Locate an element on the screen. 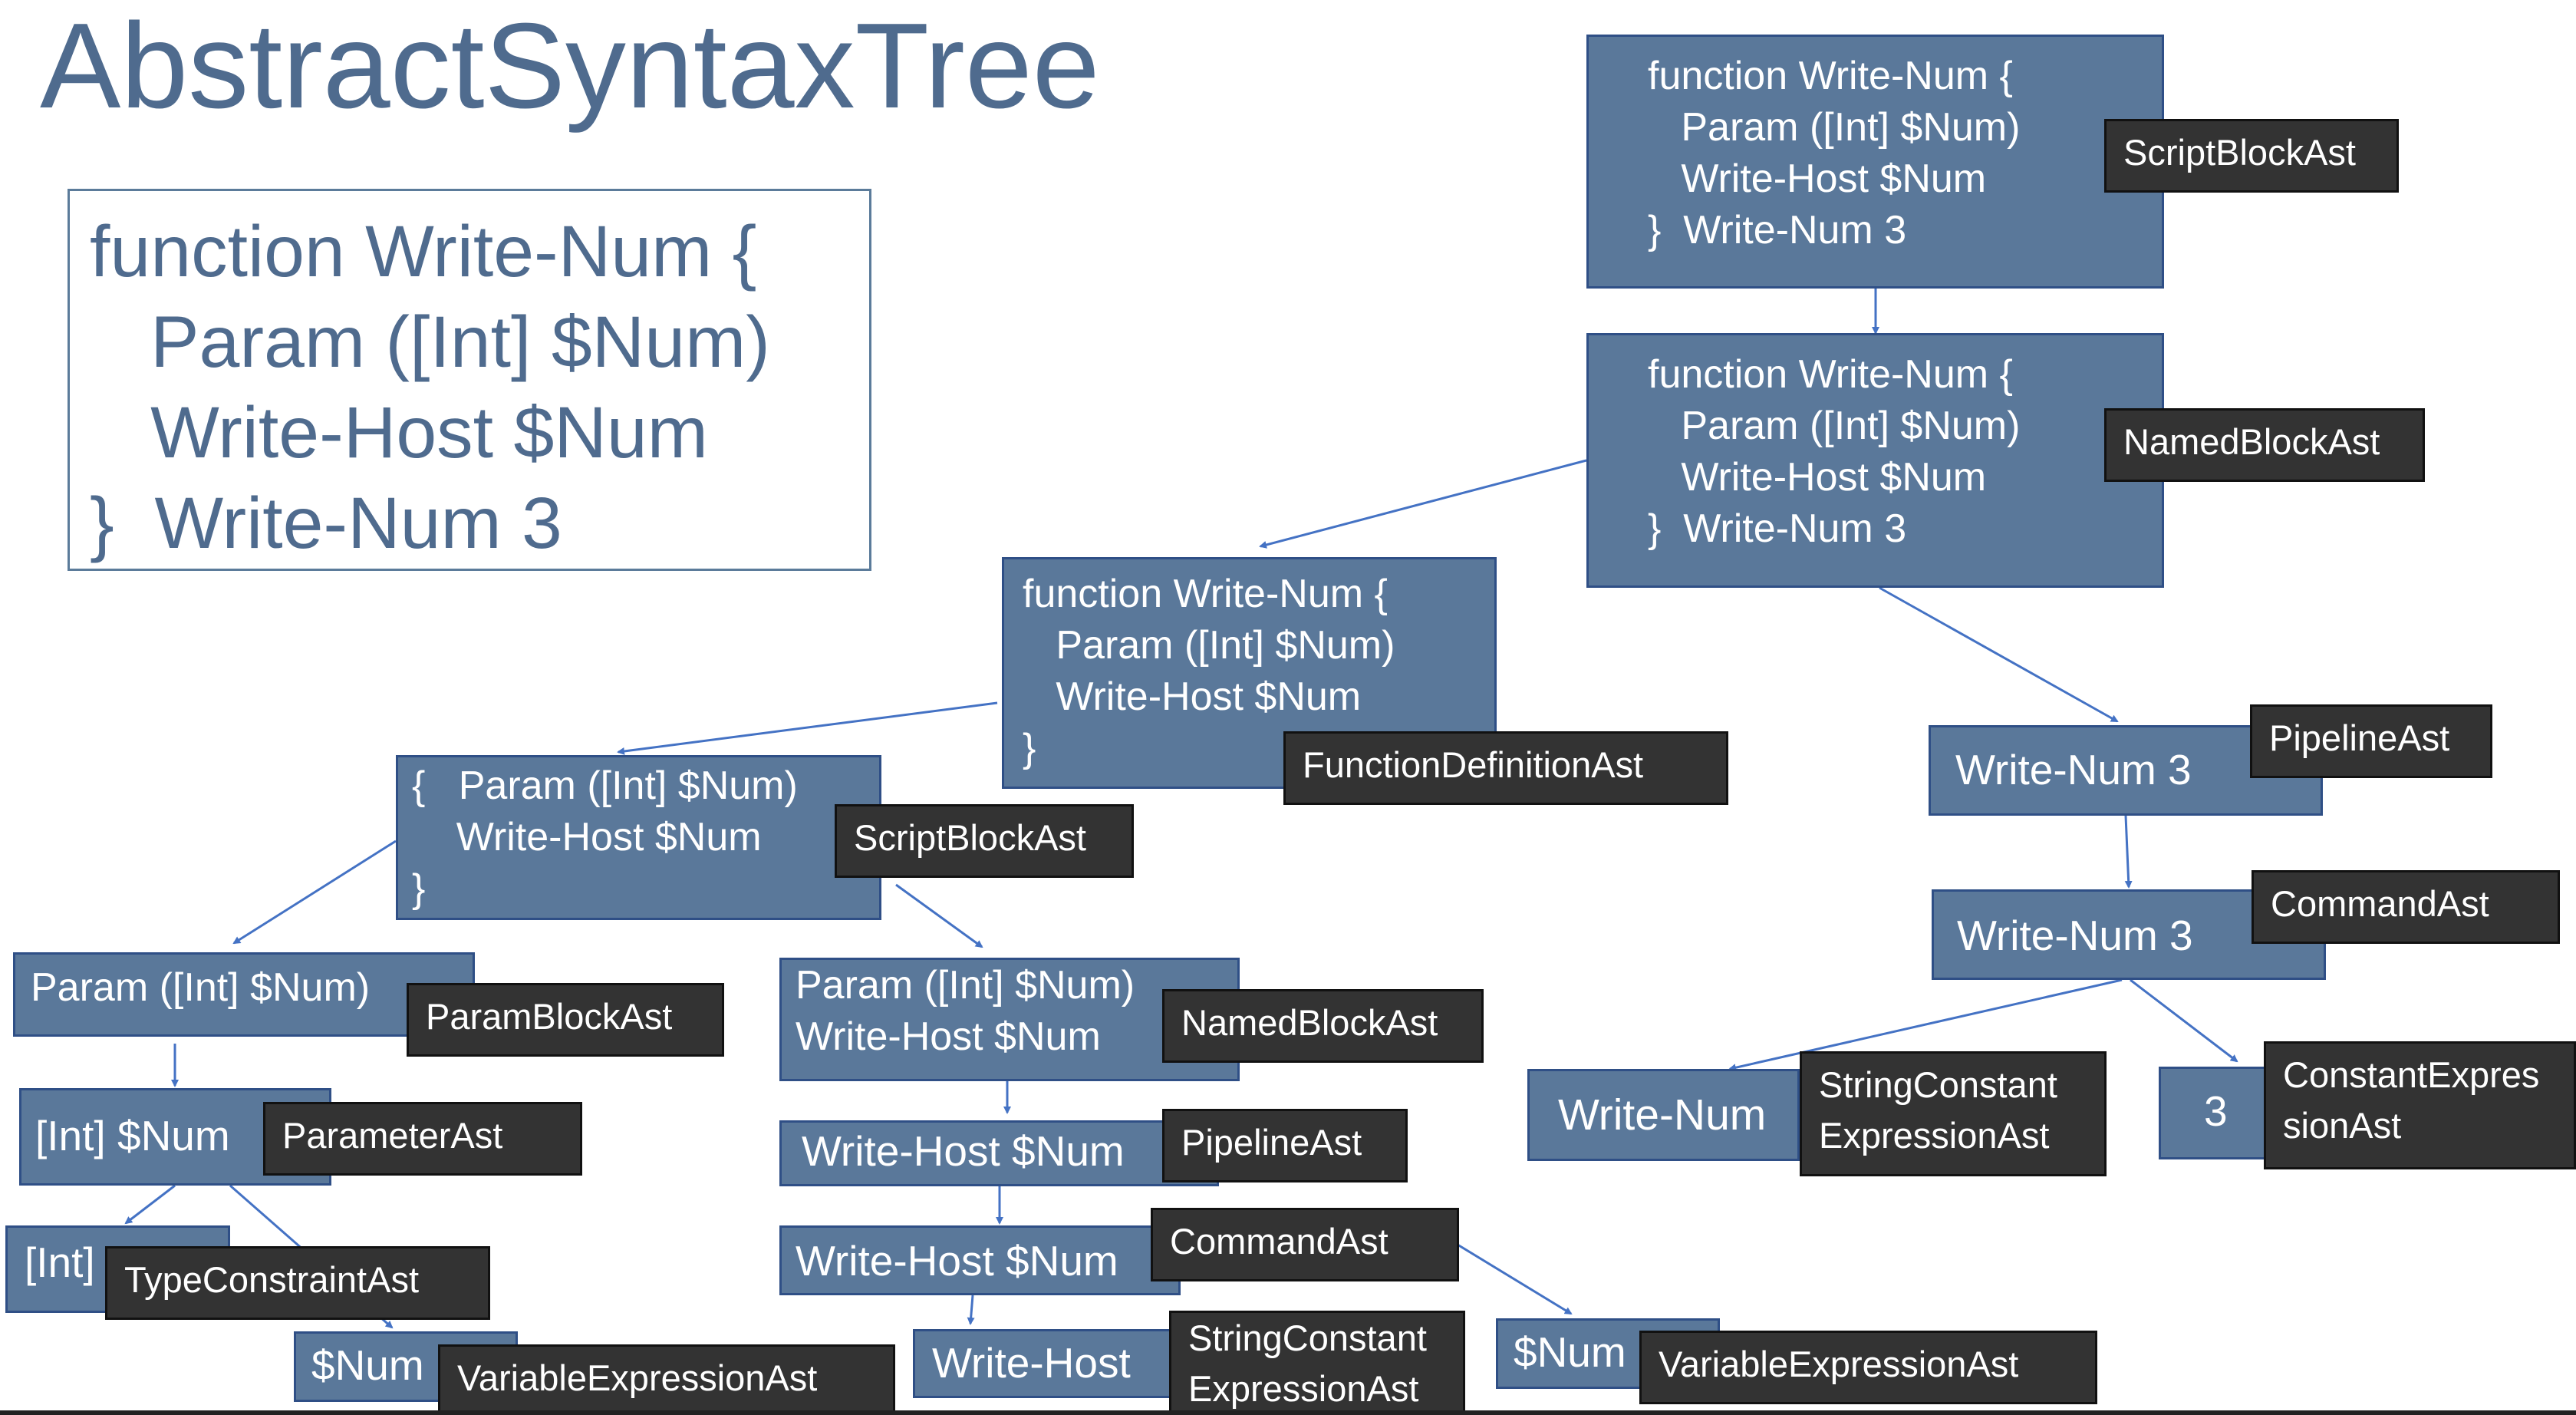 The width and height of the screenshot is (2576, 1415). node-text: Write-Num is located at coordinates (1662, 1115).